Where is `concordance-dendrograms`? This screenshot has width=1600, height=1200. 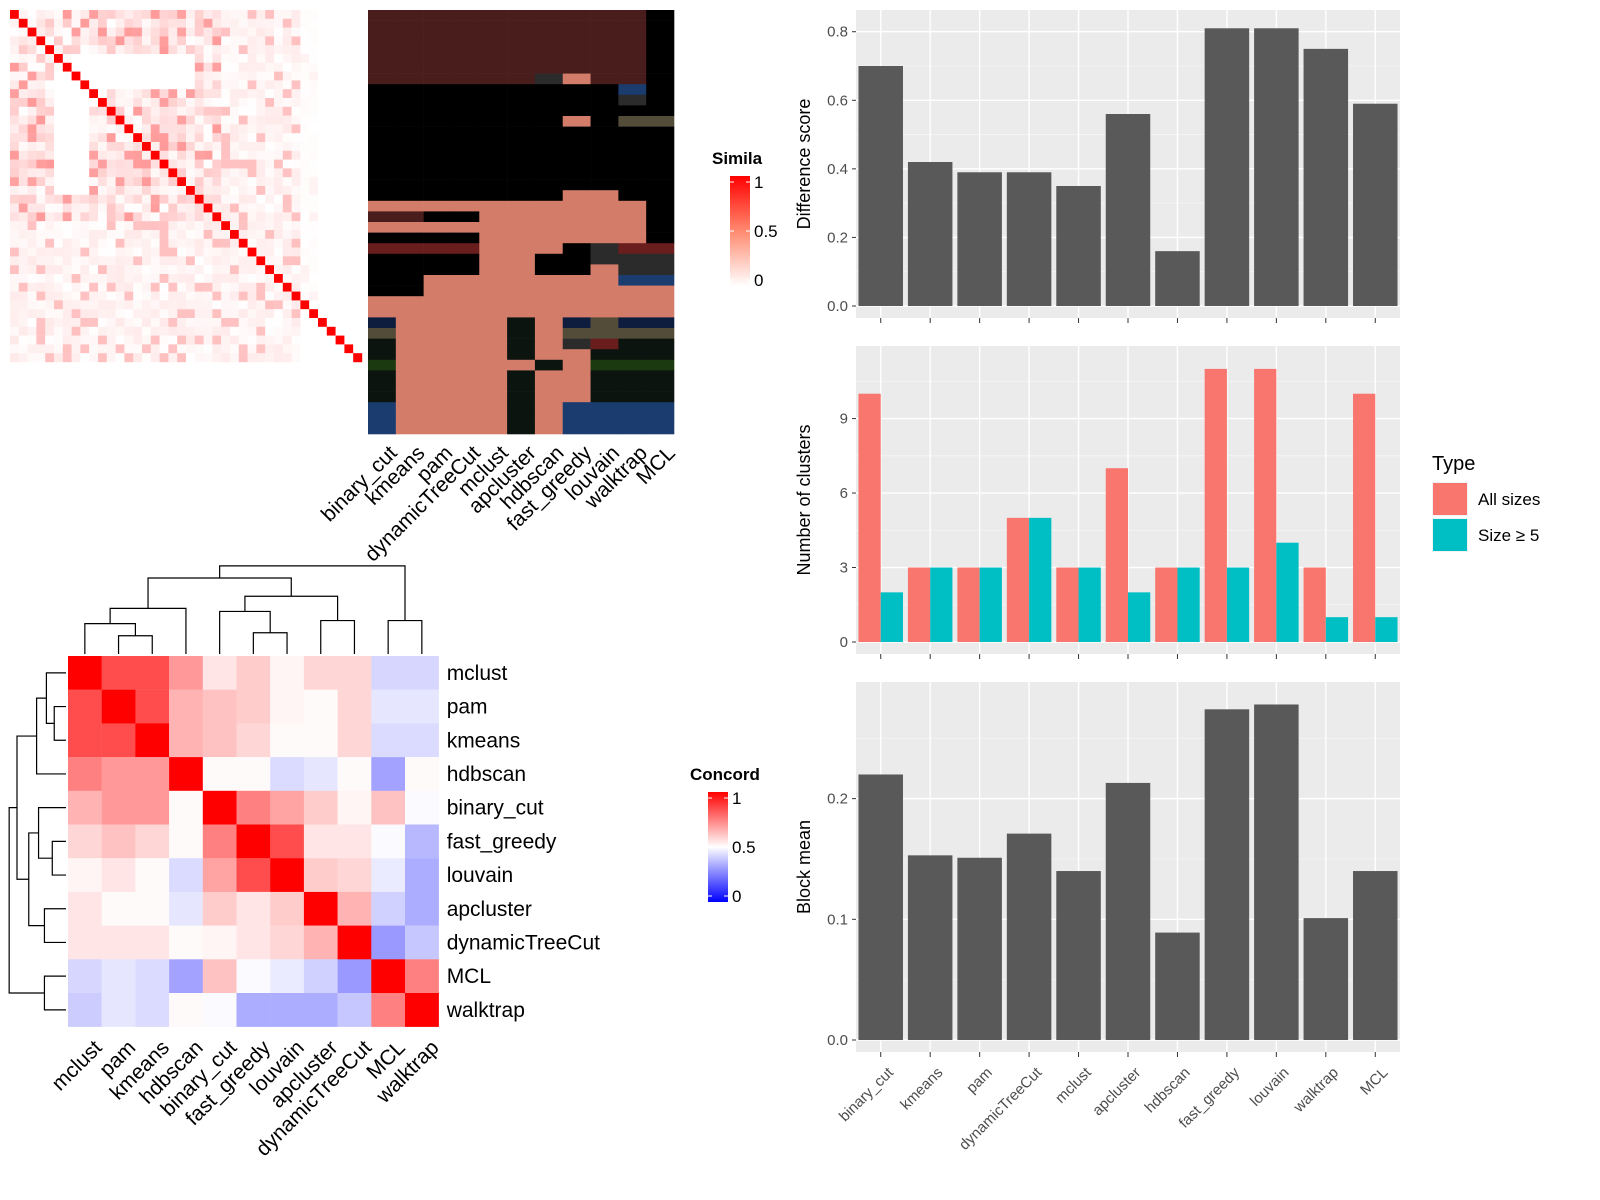 concordance-dendrograms is located at coordinates (215, 788).